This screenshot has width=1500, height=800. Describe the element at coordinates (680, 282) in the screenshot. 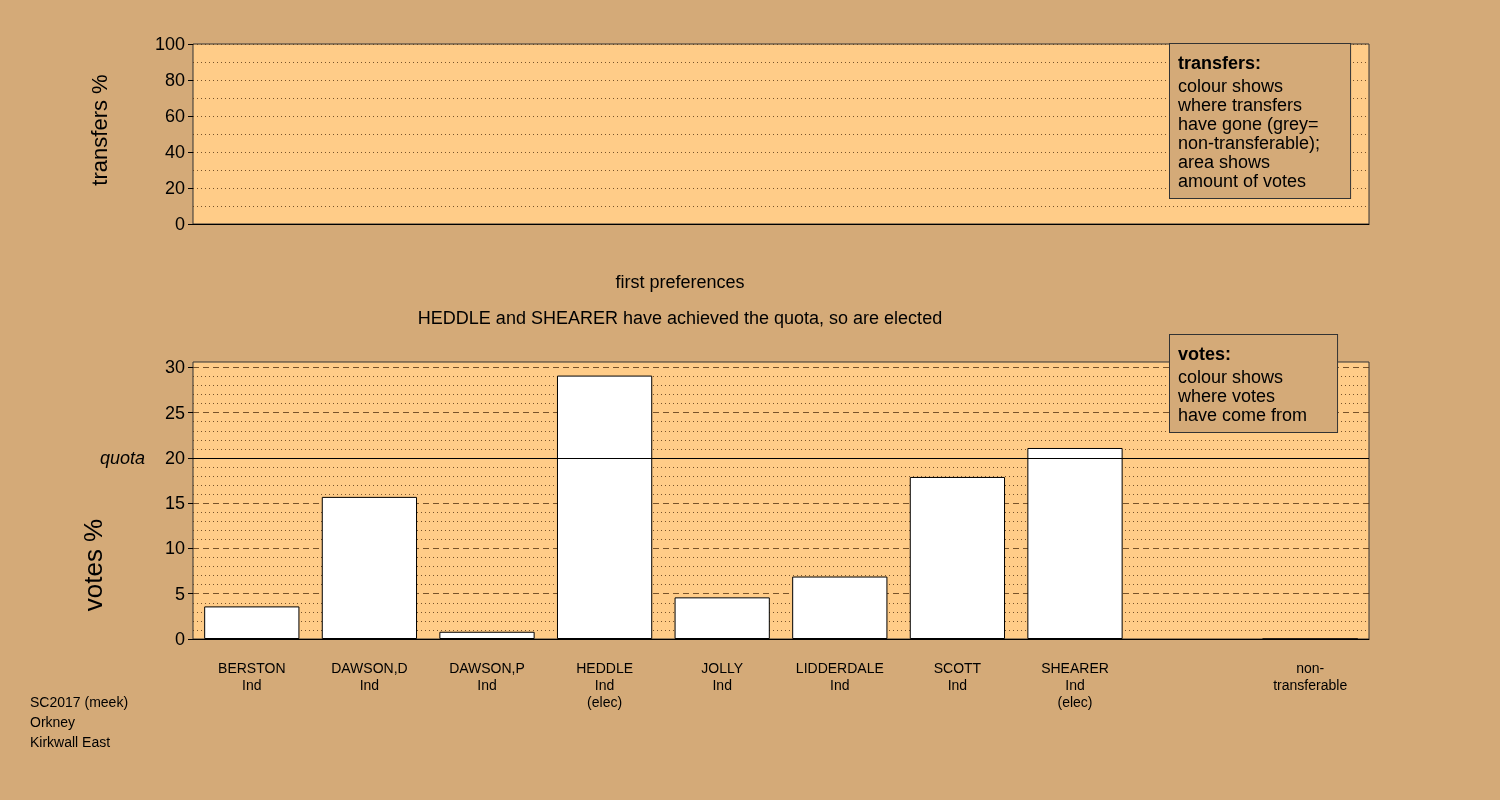

I see `chart-title: first preferences` at that location.